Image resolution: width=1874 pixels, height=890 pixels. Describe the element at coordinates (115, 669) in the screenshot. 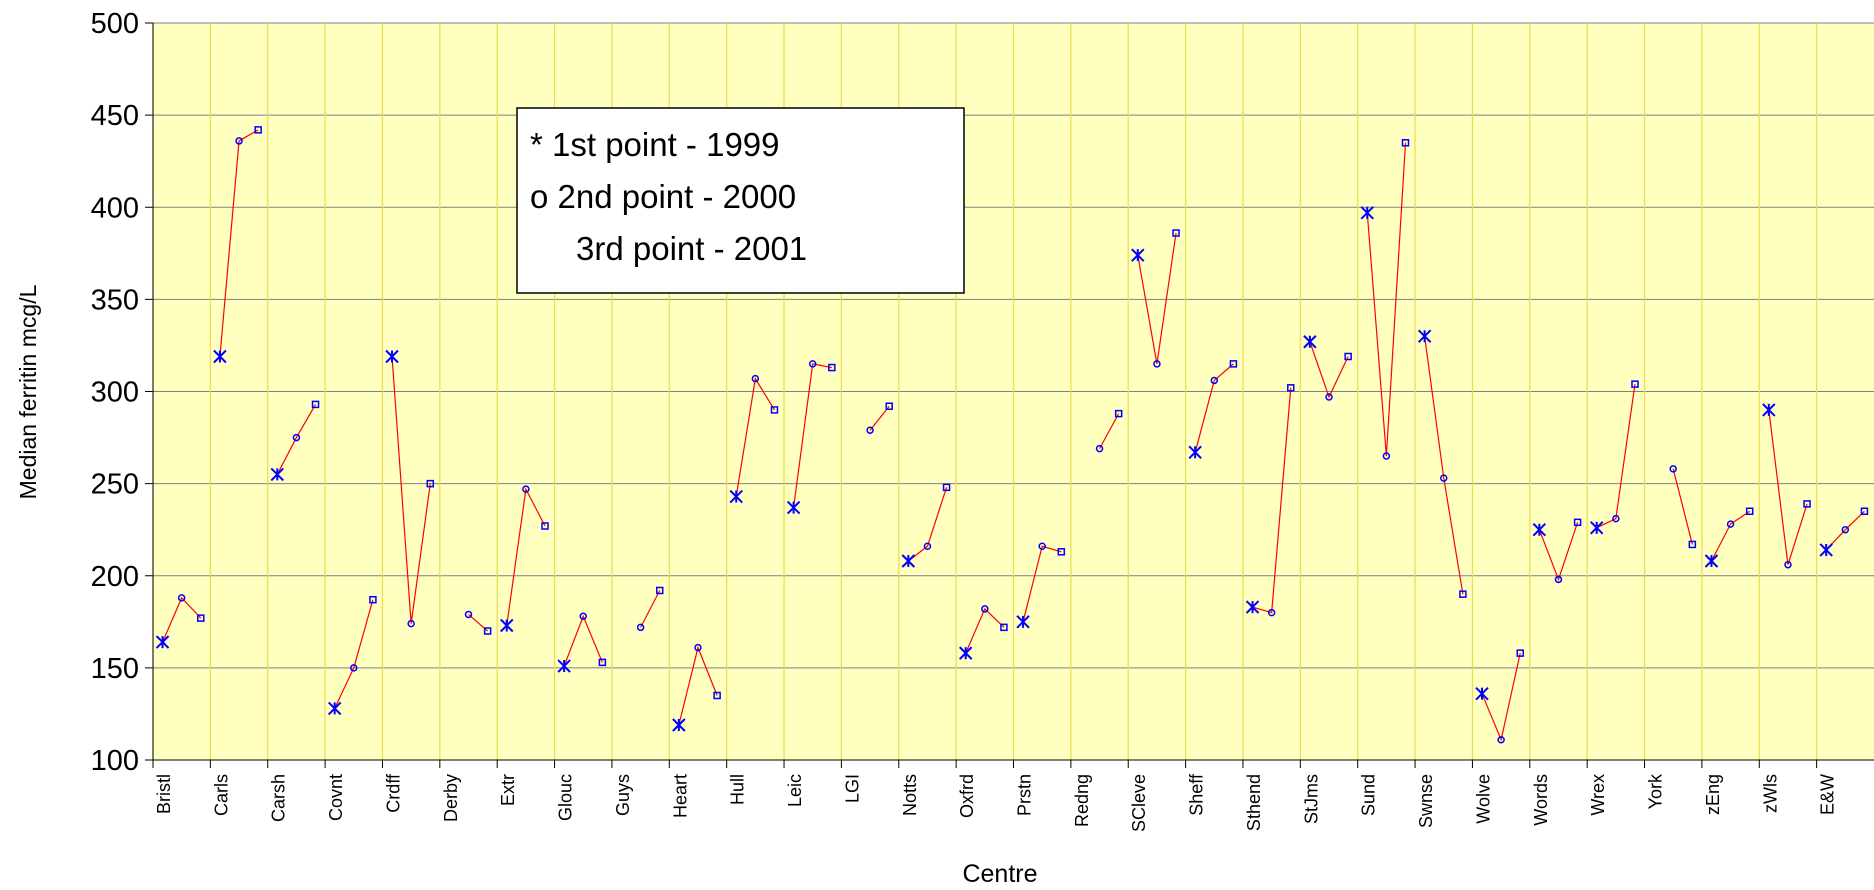

I see `y-tick-label: 150` at that location.